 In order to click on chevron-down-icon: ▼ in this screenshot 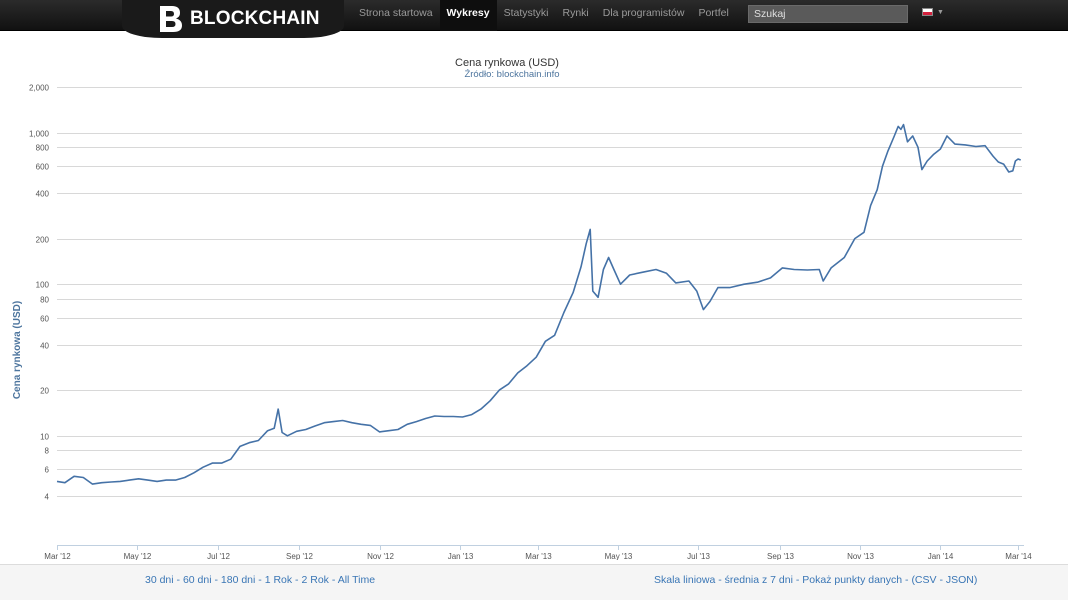, I will do `click(940, 12)`.